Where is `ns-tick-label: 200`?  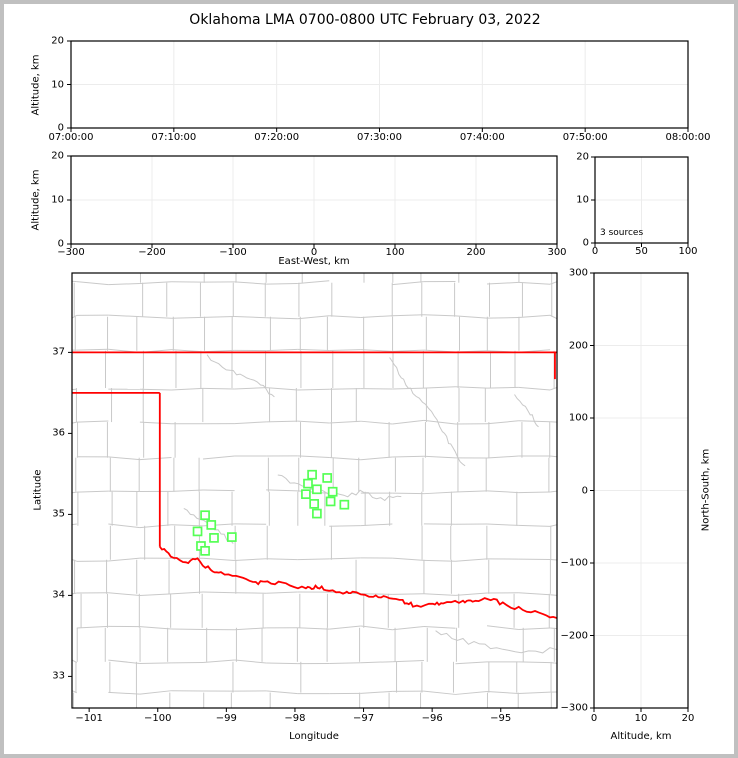
ns-tick-label: 200 is located at coordinates (578, 345).